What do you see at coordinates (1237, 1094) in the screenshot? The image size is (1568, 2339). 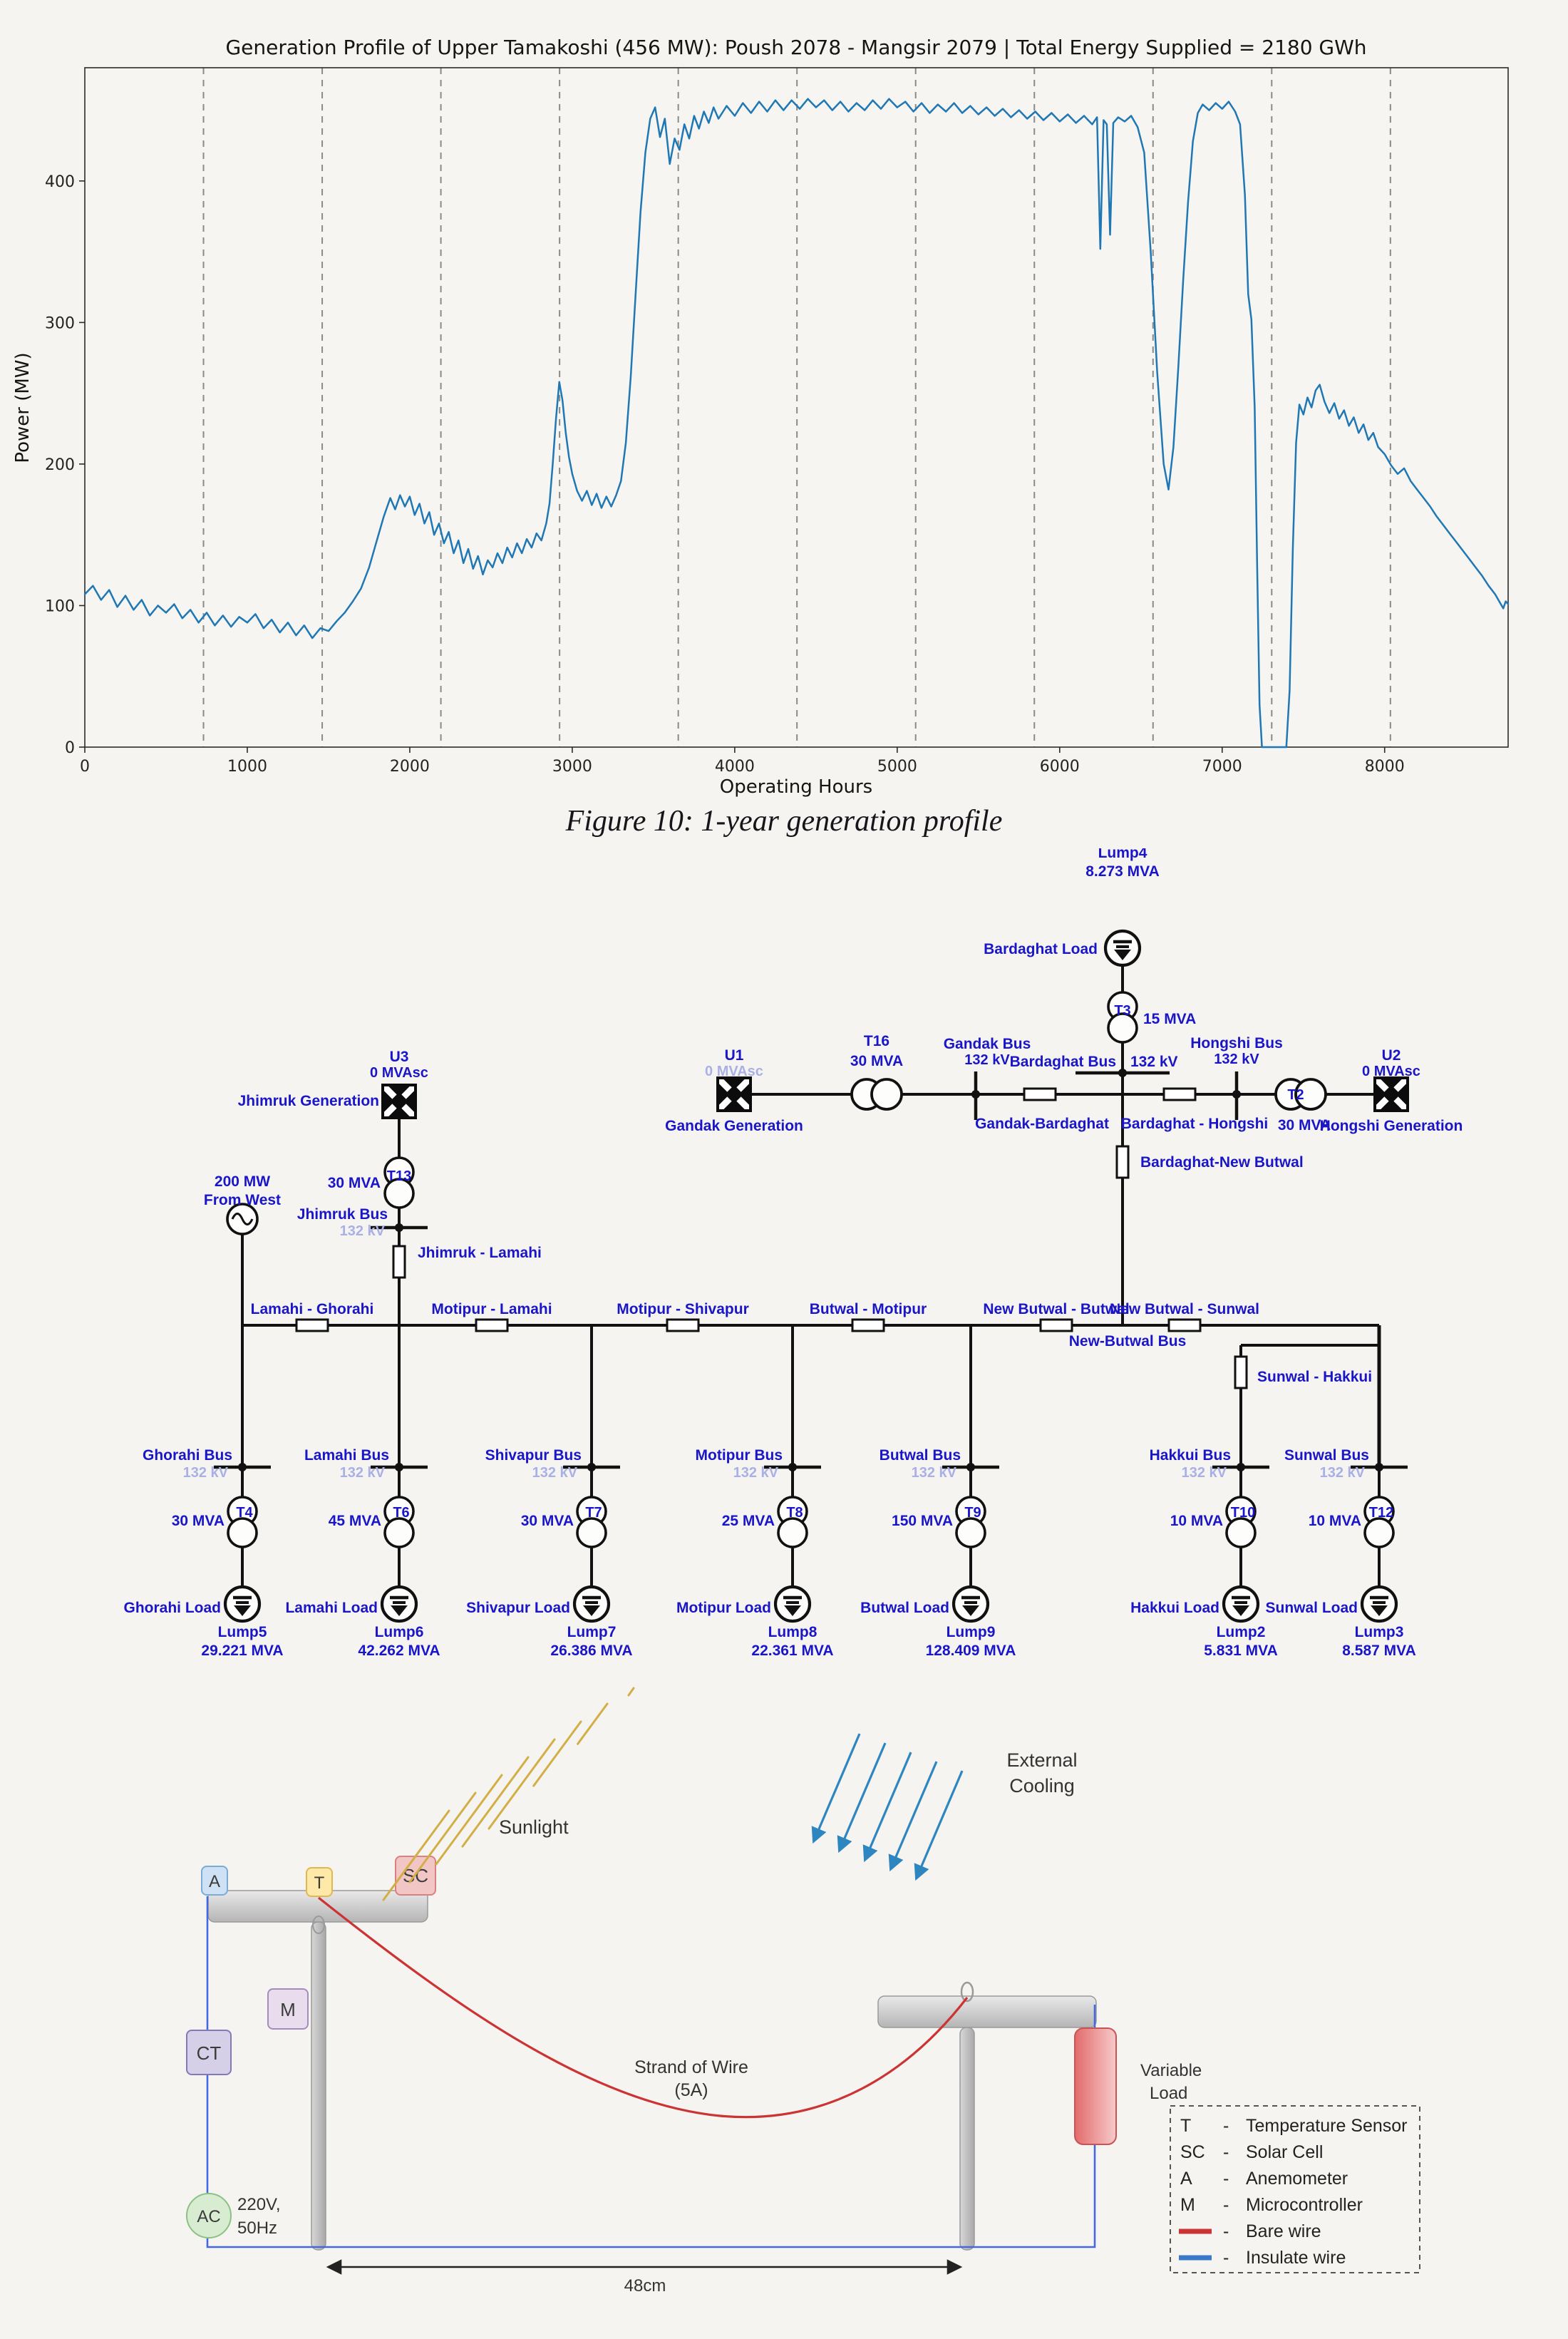 I see `bus-junction` at bounding box center [1237, 1094].